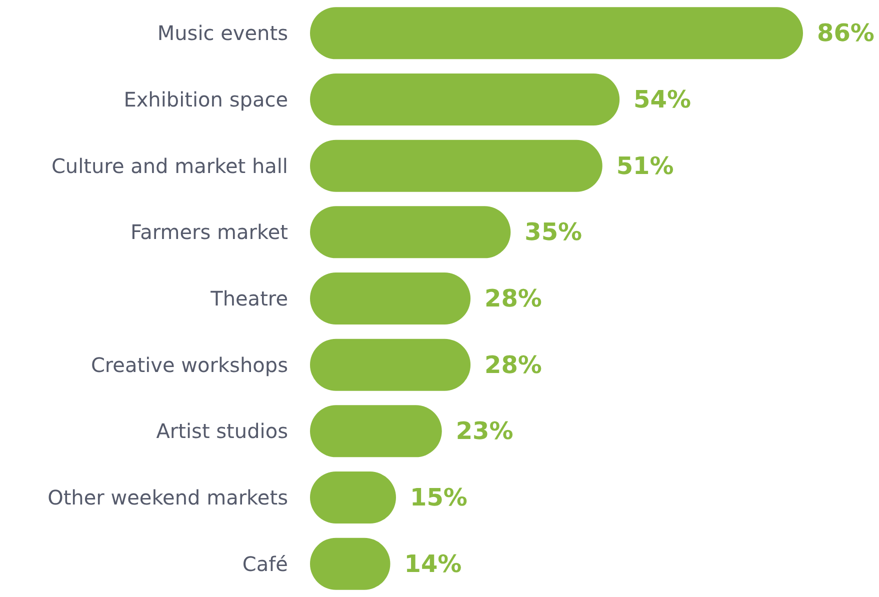 The width and height of the screenshot is (879, 597). Describe the element at coordinates (485, 431) in the screenshot. I see `data-label: 23%` at that location.